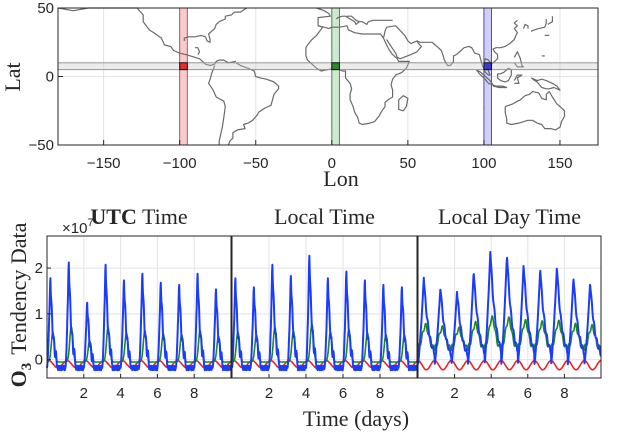 The image size is (628, 434). What do you see at coordinates (18, 288) in the screenshot?
I see `tendency-ylabel-text: Tendency Data` at bounding box center [18, 288].